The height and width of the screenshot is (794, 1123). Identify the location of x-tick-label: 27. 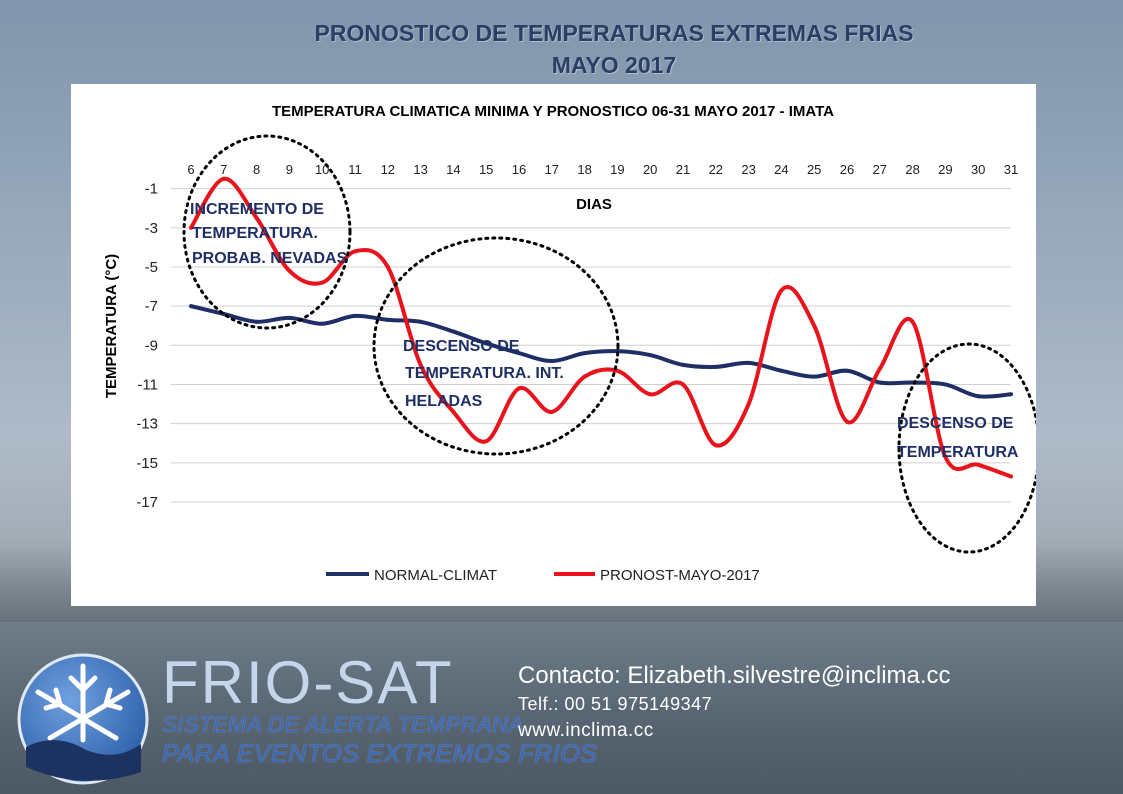
(880, 169).